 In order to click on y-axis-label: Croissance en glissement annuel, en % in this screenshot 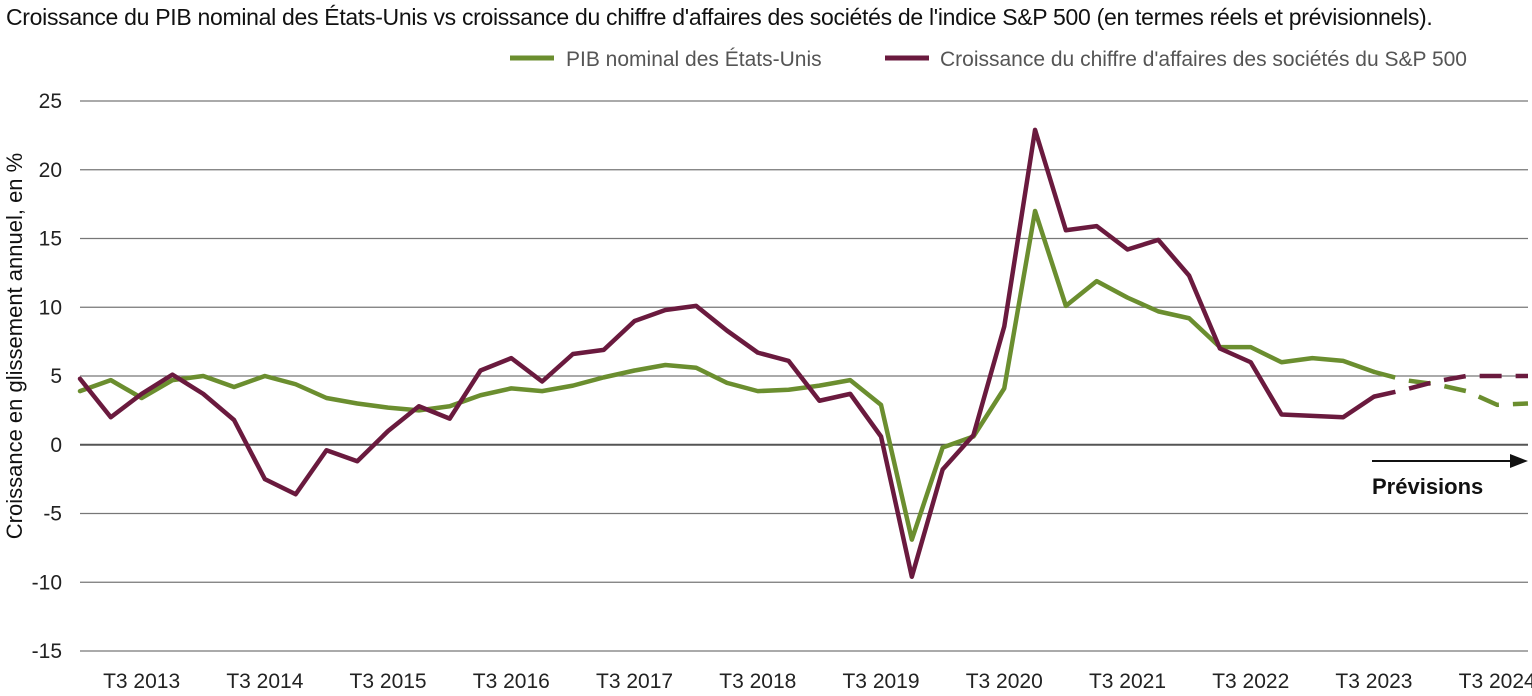, I will do `click(14, 346)`.